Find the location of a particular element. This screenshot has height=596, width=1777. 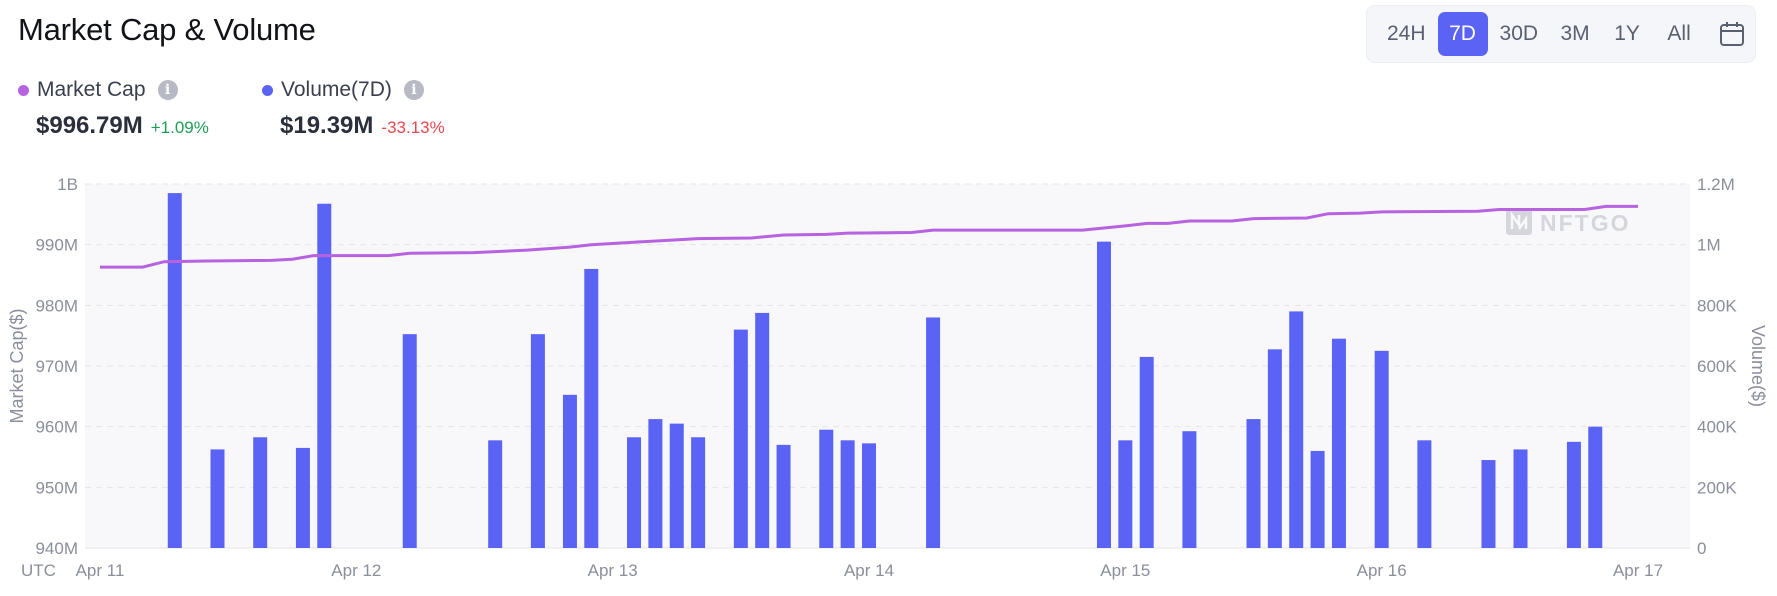

legend-volume-label: Volume(7D) is located at coordinates (336, 89).